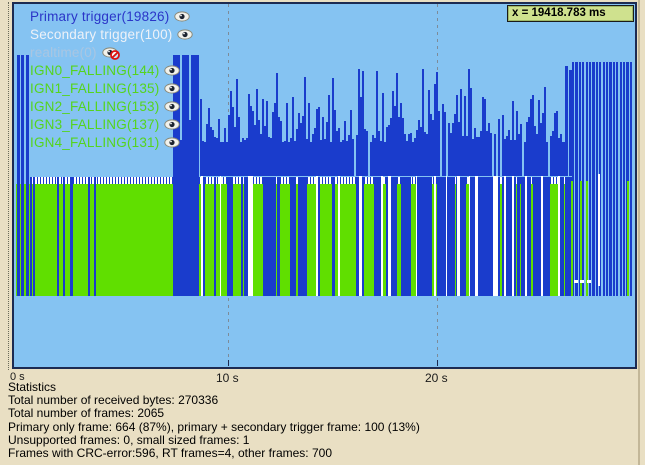 The height and width of the screenshot is (465, 645). Describe the element at coordinates (112, 106) in the screenshot. I see `legend-item-ign2-falling: IGN2_FALLING(153)` at that location.